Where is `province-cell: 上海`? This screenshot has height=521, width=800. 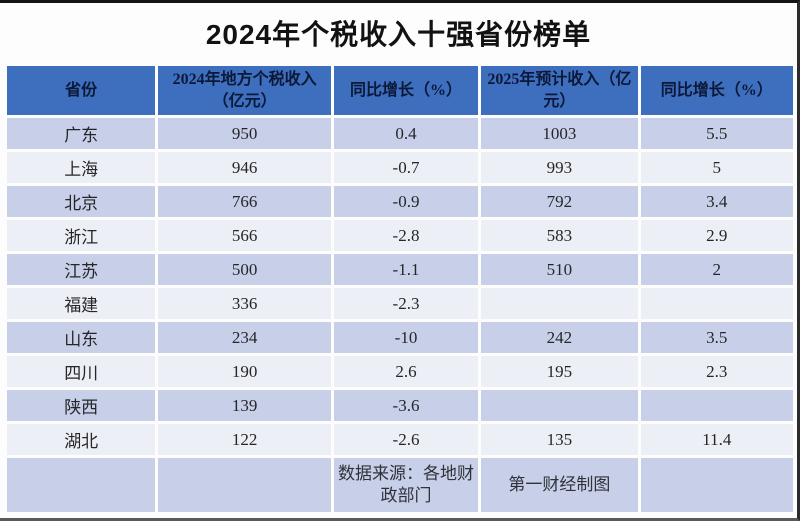 province-cell: 上海 is located at coordinates (81, 167).